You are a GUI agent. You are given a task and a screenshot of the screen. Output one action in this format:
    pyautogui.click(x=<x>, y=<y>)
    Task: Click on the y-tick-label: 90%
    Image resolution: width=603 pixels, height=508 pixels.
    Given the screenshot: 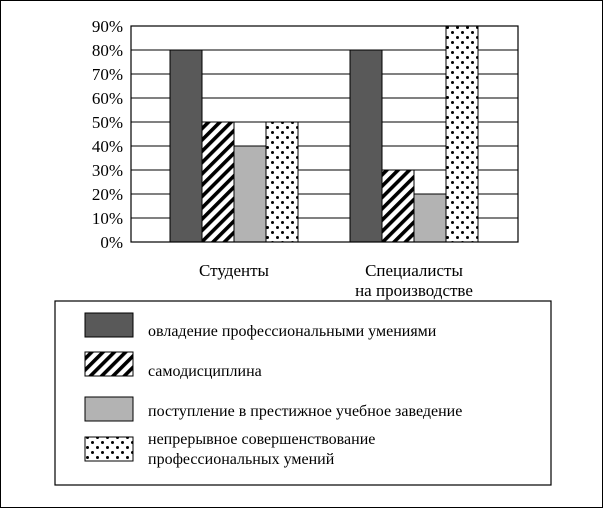 What is the action you would take?
    pyautogui.click(x=107, y=26)
    